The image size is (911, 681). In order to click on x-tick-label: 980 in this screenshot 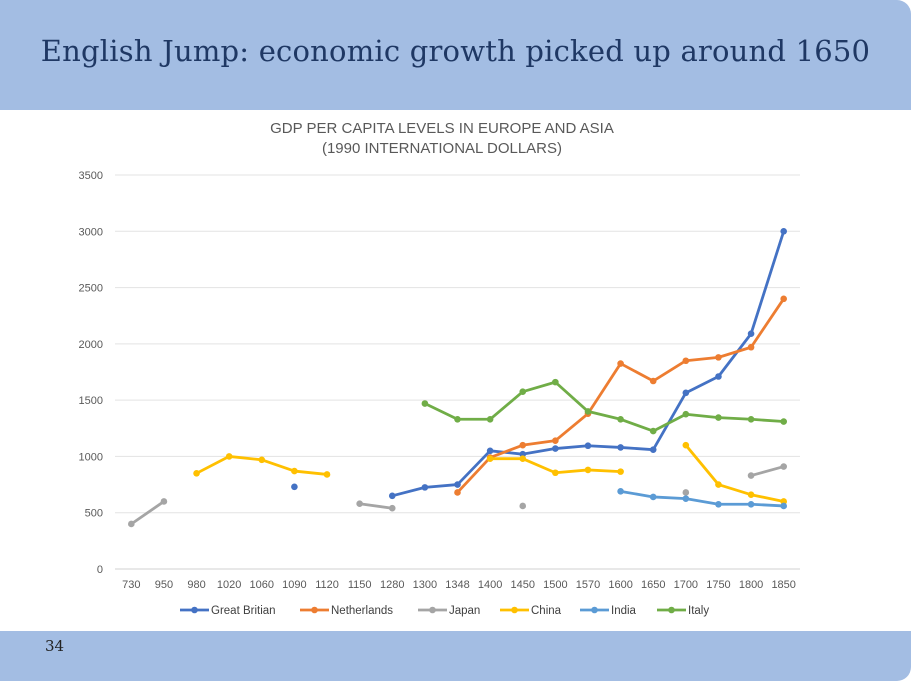, I will do `click(196, 585)`.